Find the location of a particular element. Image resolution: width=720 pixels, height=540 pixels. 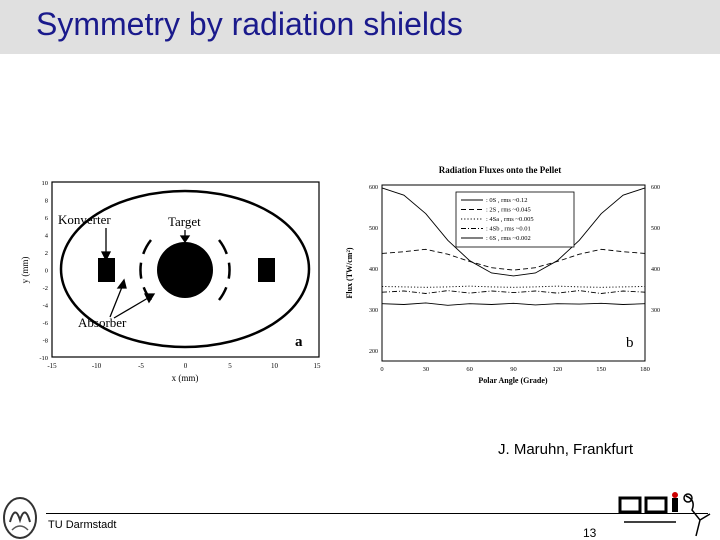

x-tick-label: 120 is located at coordinates (557, 369).